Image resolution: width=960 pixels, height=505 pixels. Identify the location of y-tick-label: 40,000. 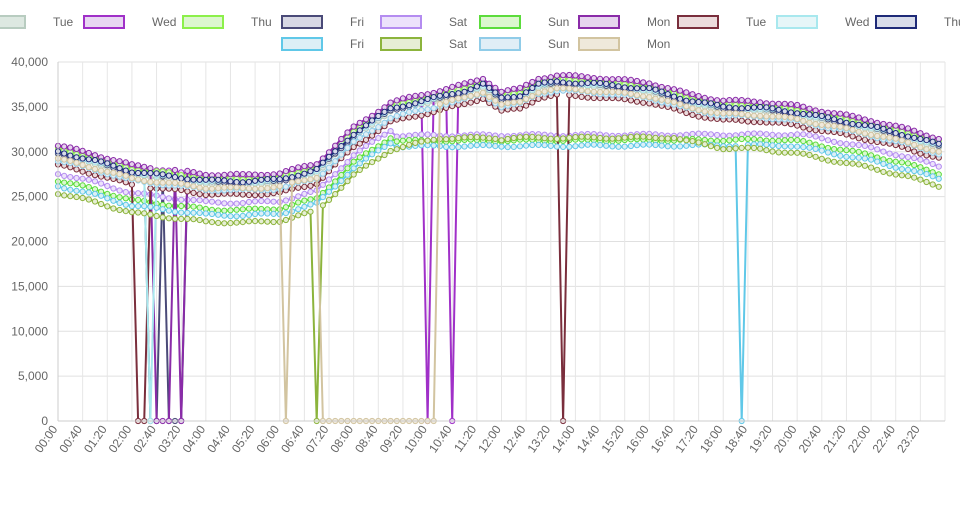
(29, 62).